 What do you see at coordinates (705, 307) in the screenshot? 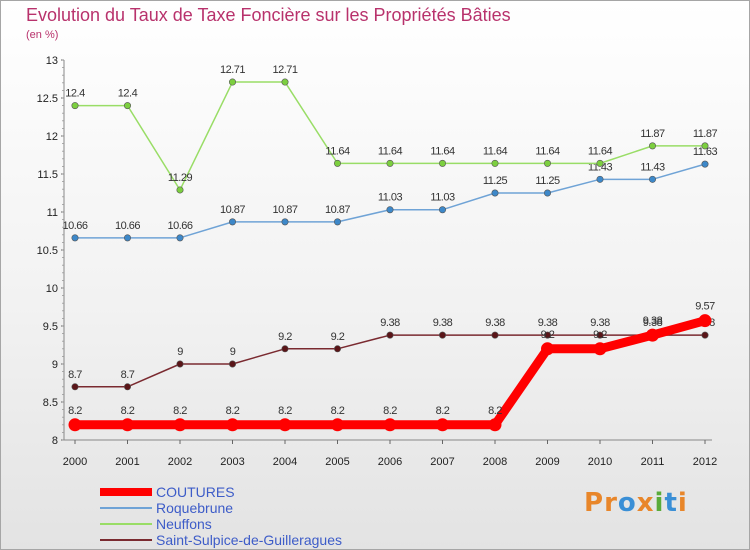
I see `data-label: 9.57` at bounding box center [705, 307].